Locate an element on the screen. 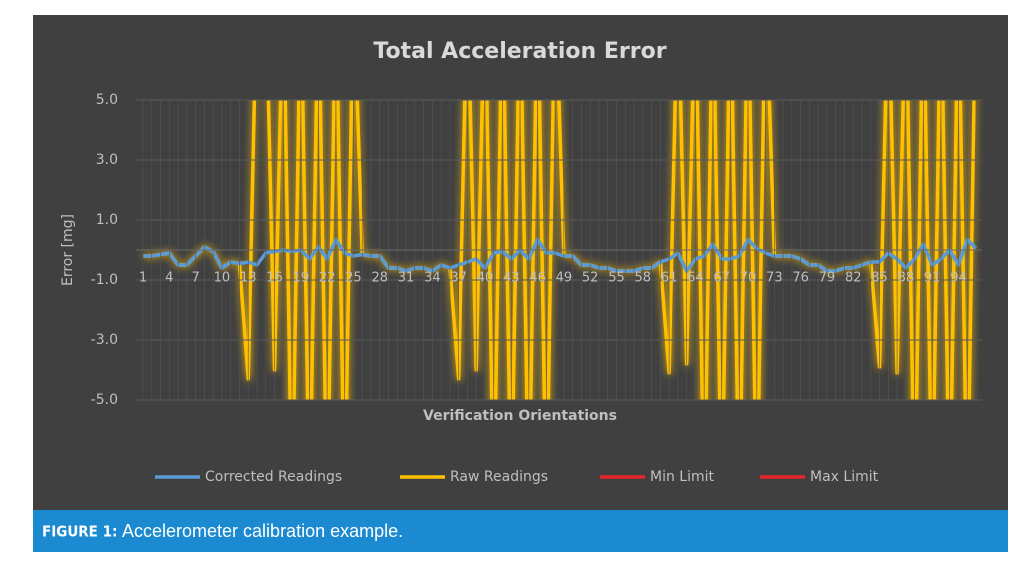 The height and width of the screenshot is (576, 1024). x-tick-label: 34 is located at coordinates (432, 278).